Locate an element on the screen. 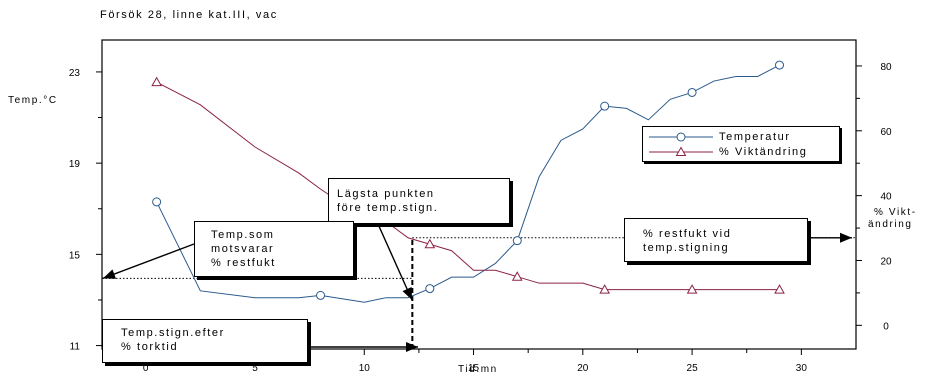  annotation-lagsta-line1: Lägsta punkten is located at coordinates (386, 194).